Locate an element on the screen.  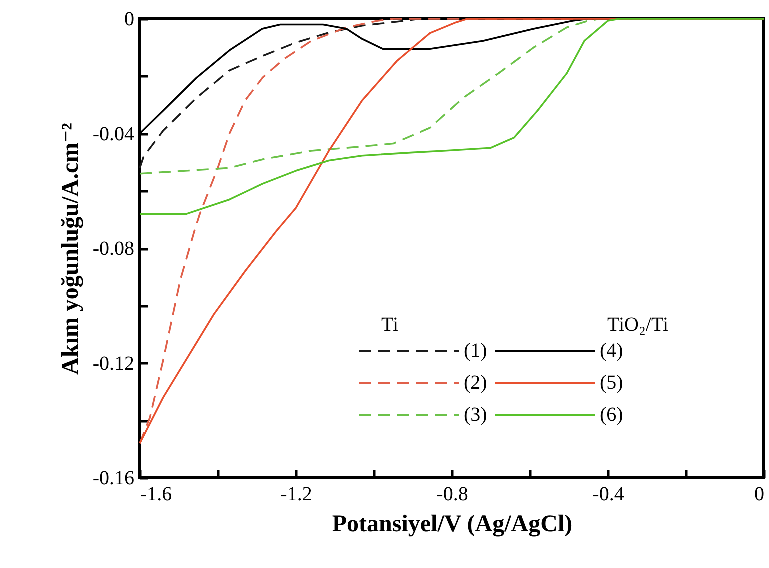
x-tick-label: -1.6 is located at coordinates (156, 495).